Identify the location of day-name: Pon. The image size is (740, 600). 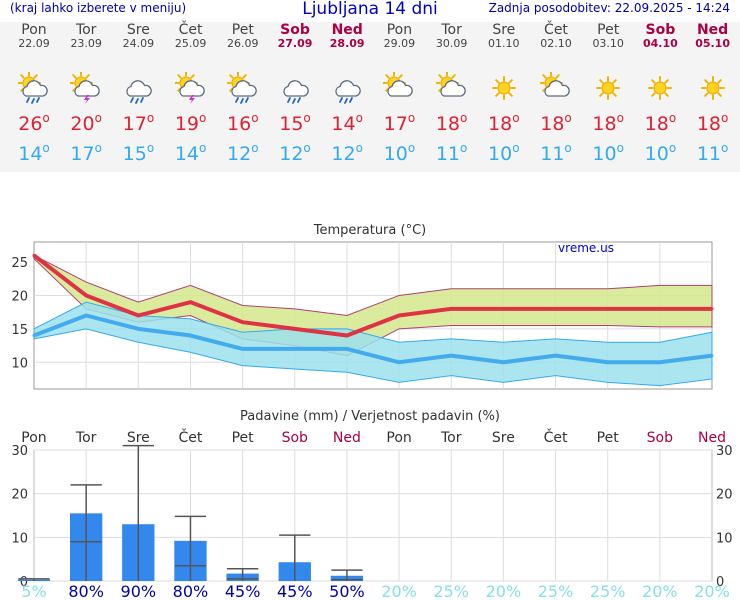
(34, 30).